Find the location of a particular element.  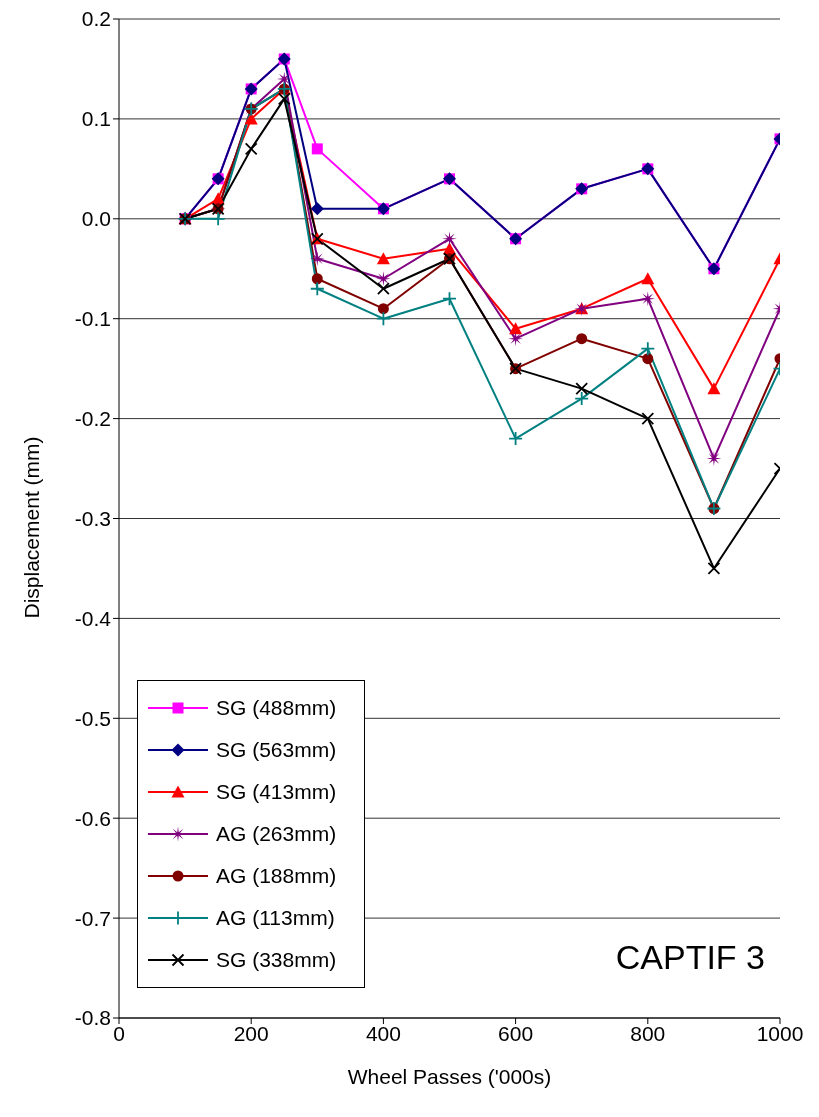

x-tick-label: 600 is located at coordinates (516, 1033).